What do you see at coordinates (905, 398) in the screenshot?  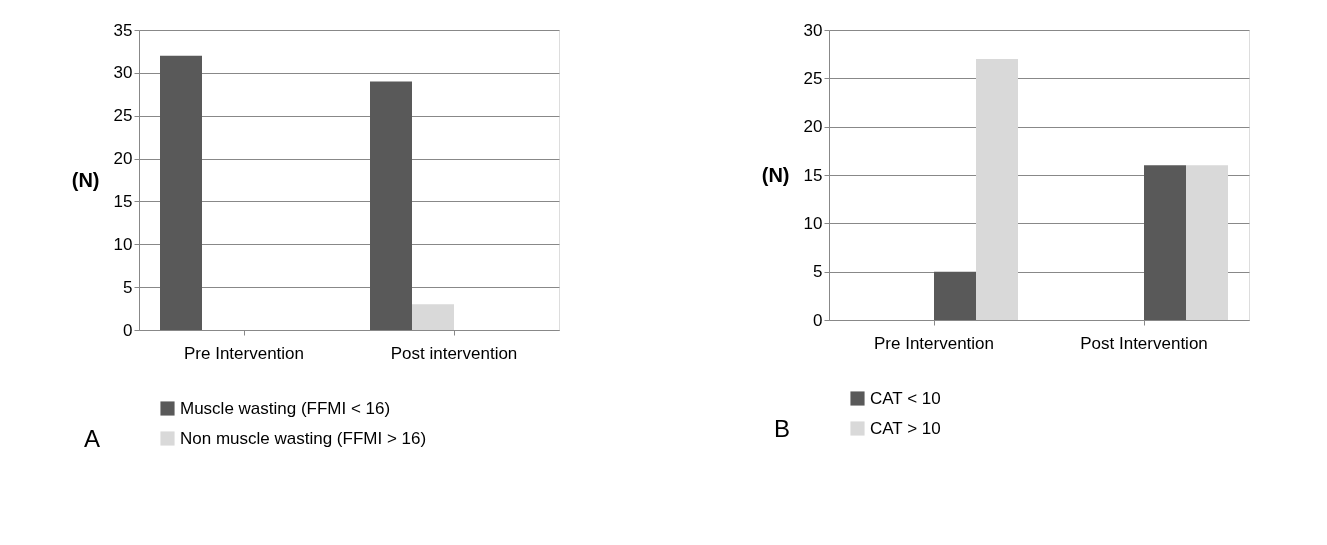 I see `legend-label: CAT < 10` at bounding box center [905, 398].